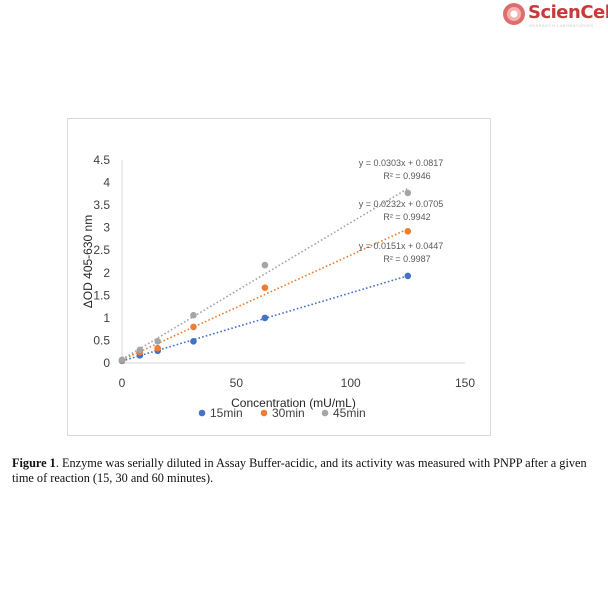 This screenshot has height=608, width=608. I want to click on legend-label: 15min, so click(226, 413).